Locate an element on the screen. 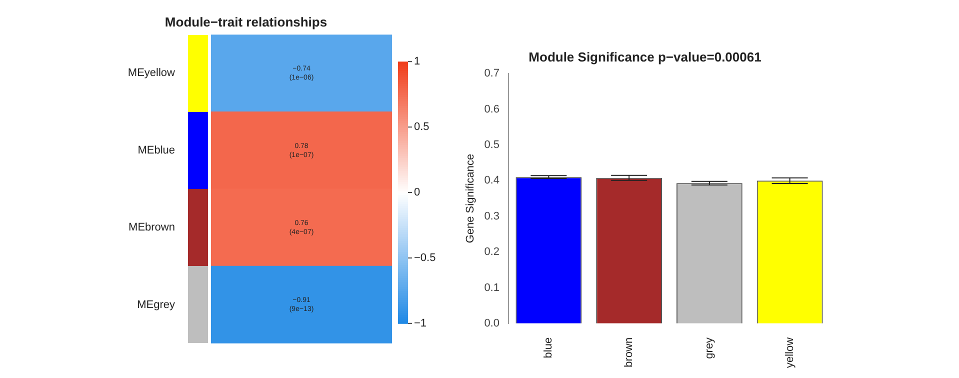  x-tick-label: grey is located at coordinates (709, 347).